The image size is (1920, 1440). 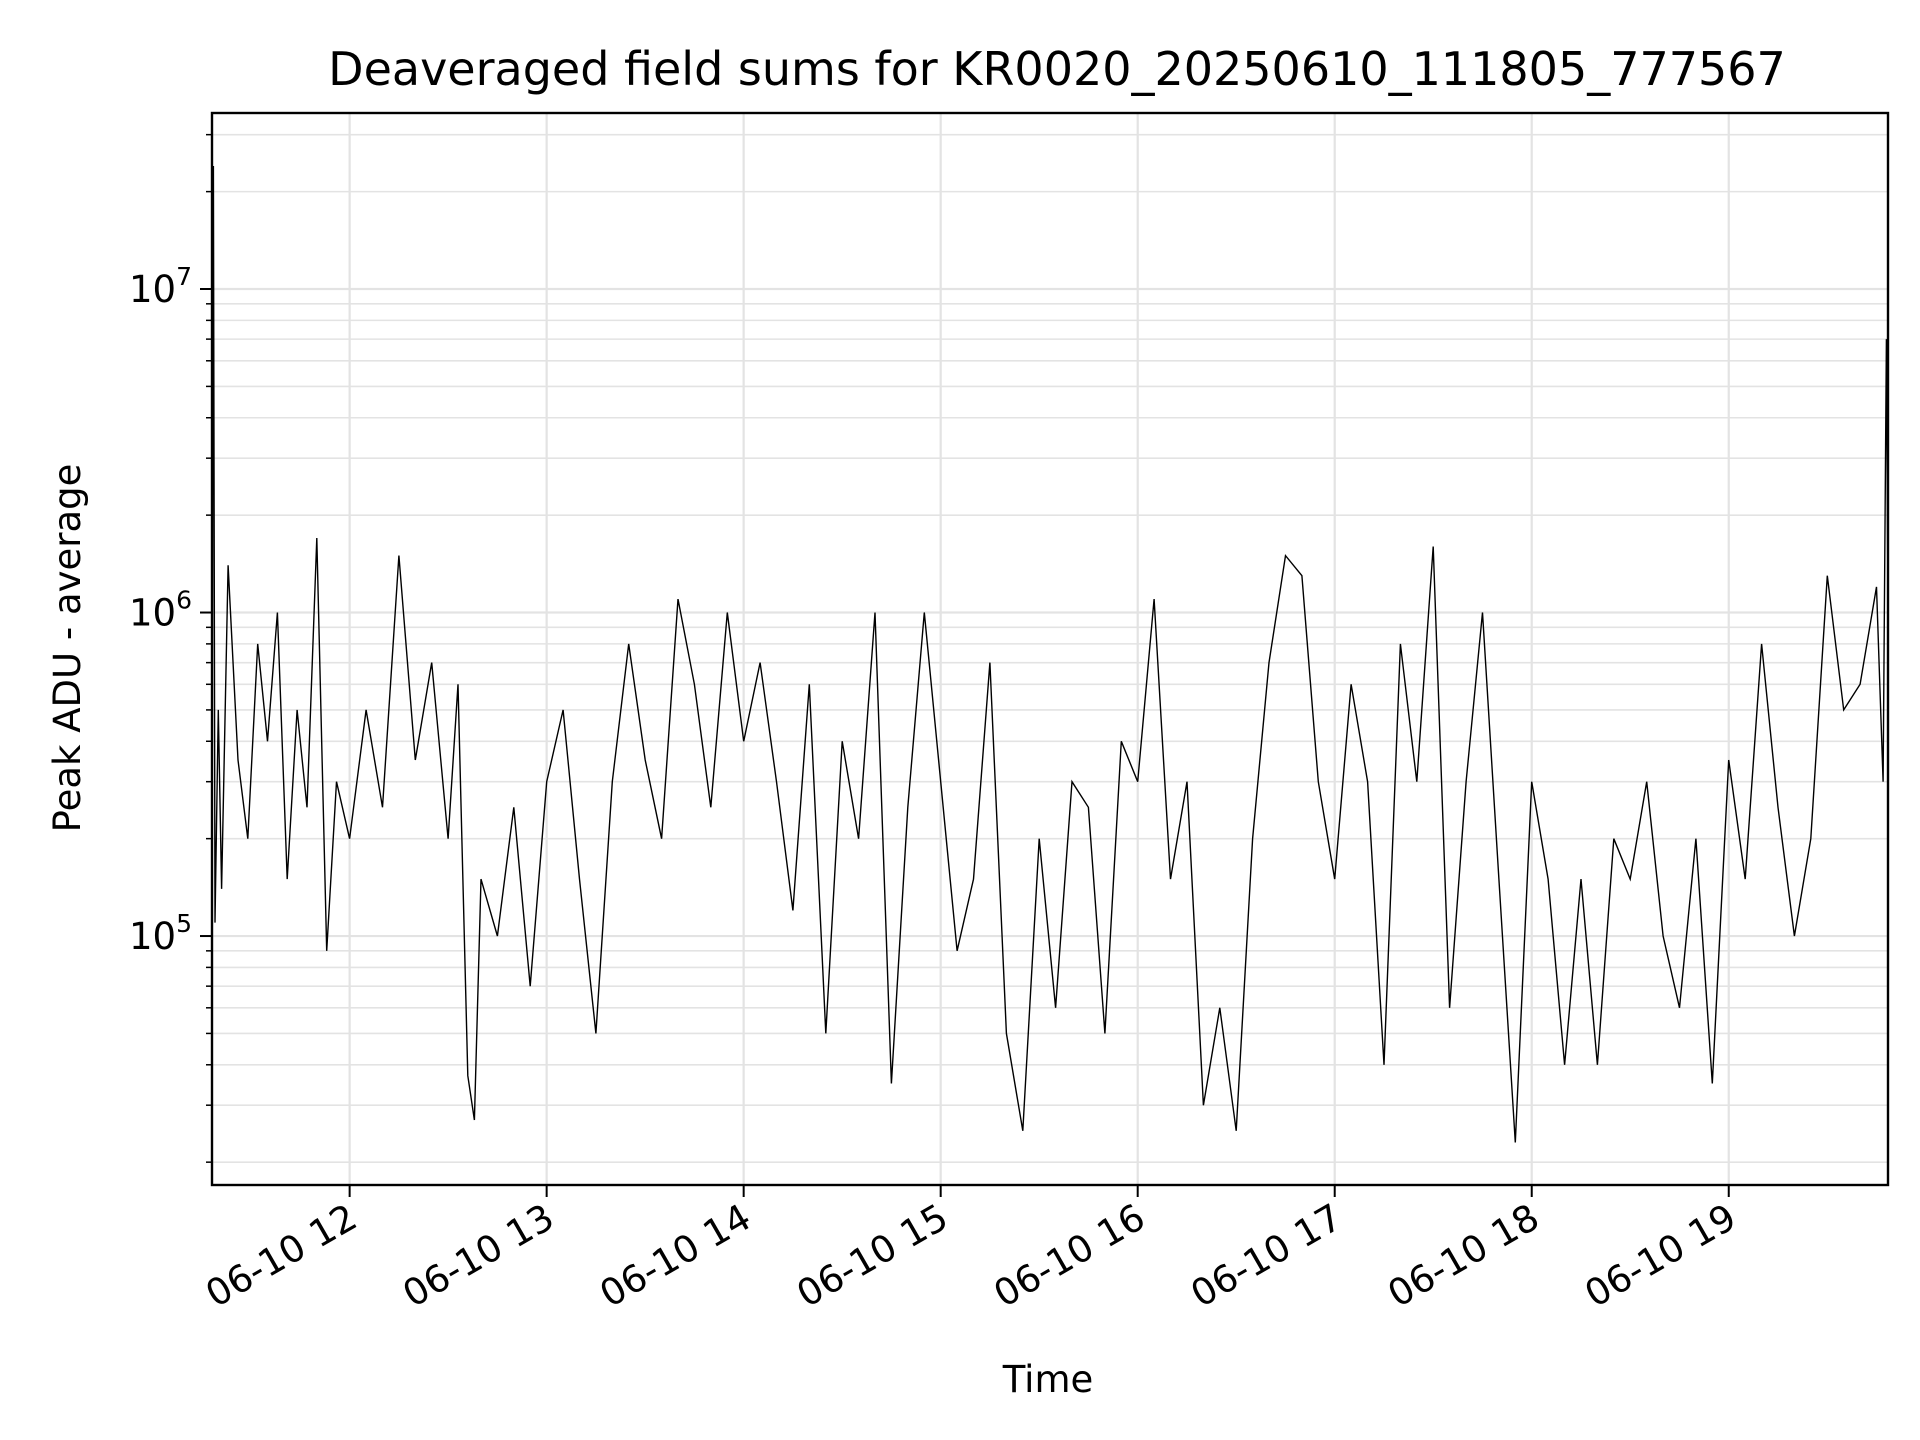 What do you see at coordinates (67, 648) in the screenshot?
I see `y-axis-label: Peak ADU - average` at bounding box center [67, 648].